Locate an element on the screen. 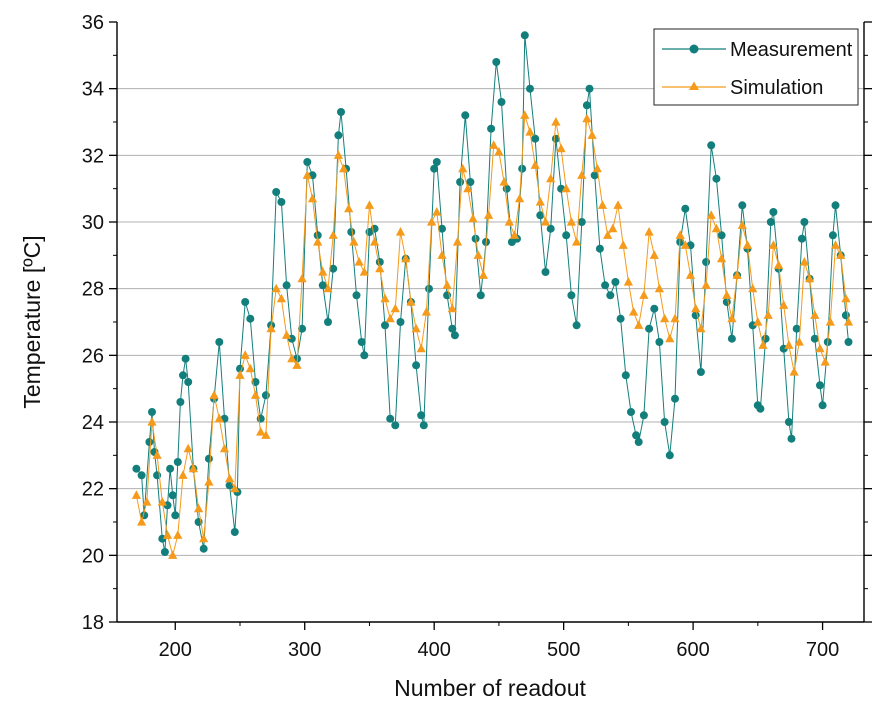 The height and width of the screenshot is (704, 892). x-axis-title: Number of readout is located at coordinates (490, 688).